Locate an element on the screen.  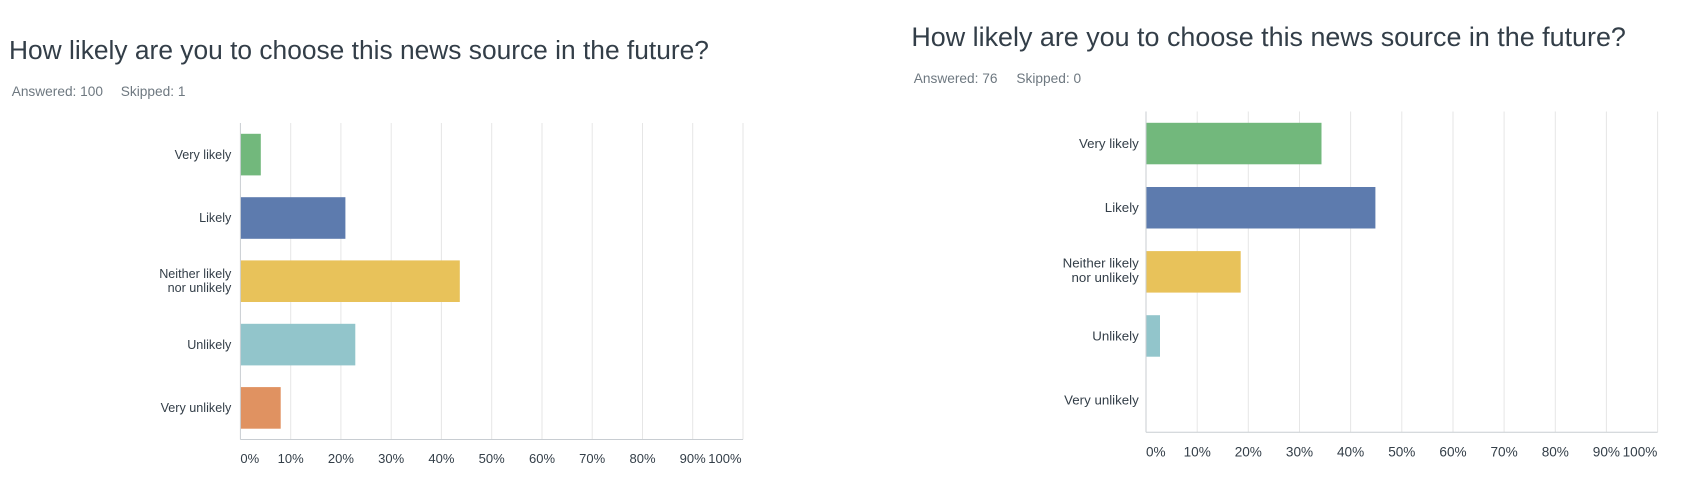
svg-text: Skipped: 1 is located at coordinates (153, 91).